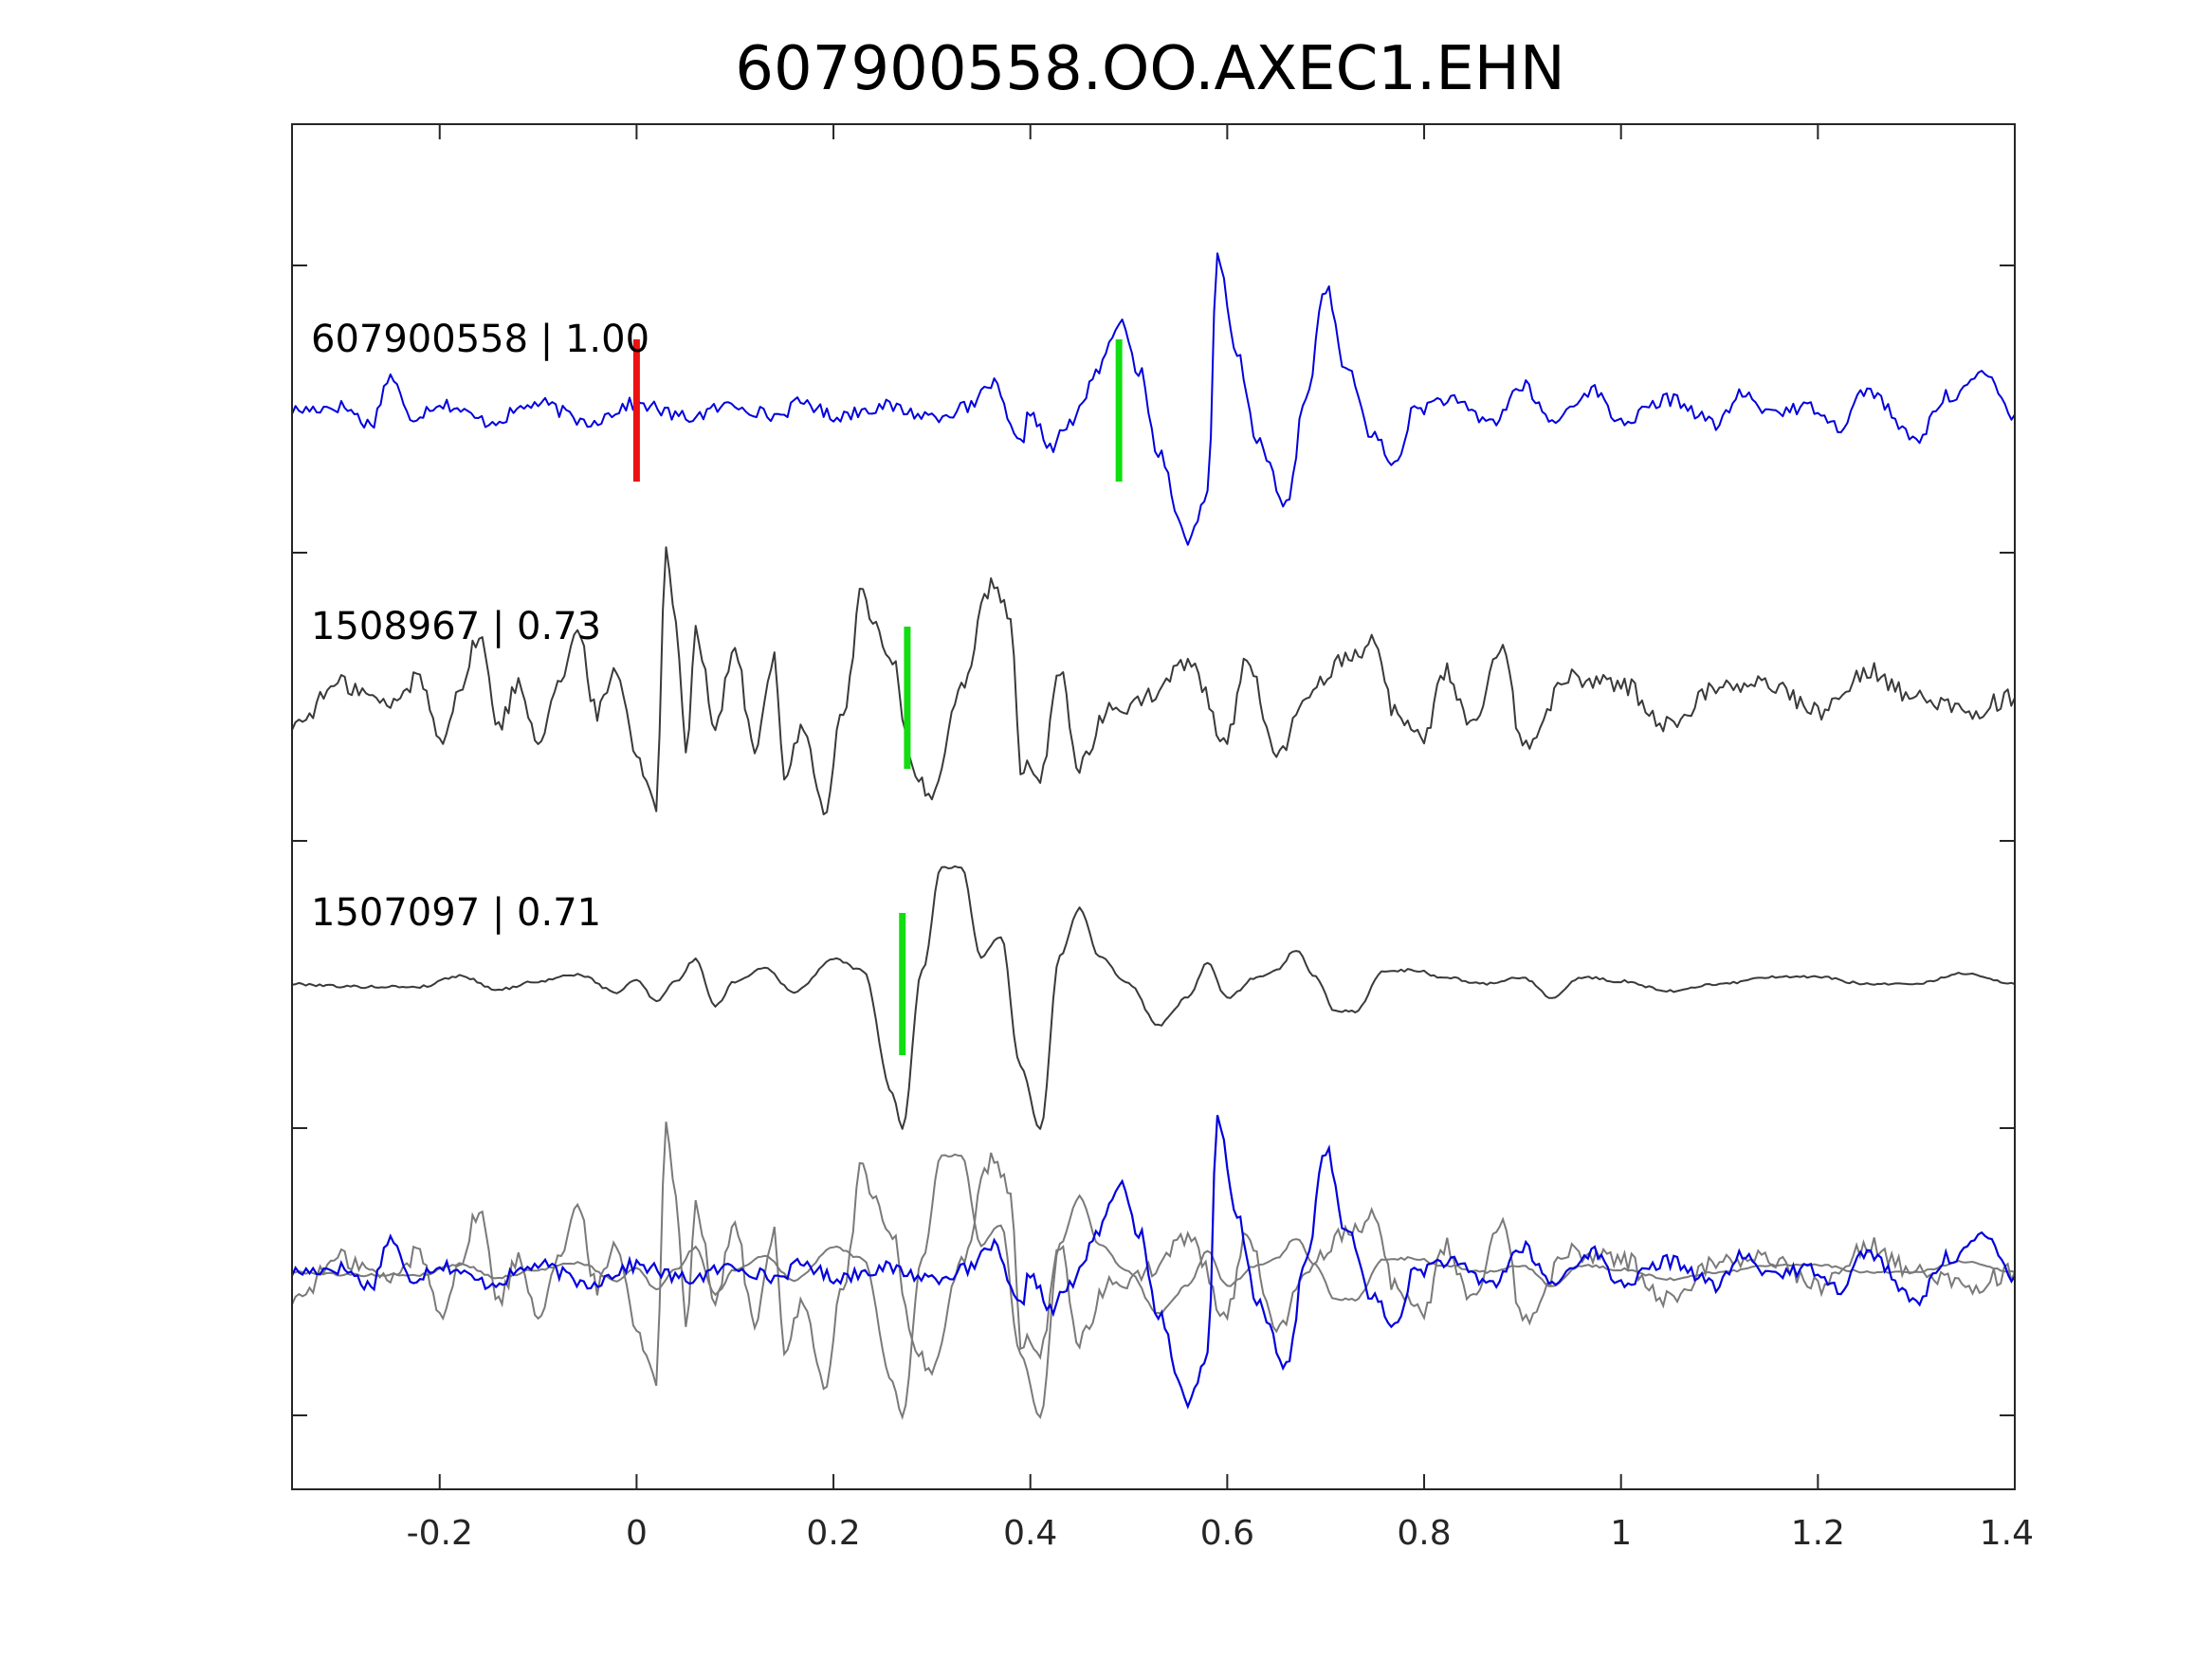 This screenshot has height=1659, width=2212. What do you see at coordinates (1153, 1286) in the screenshot?
I see `overlay-reference-2-line` at bounding box center [1153, 1286].